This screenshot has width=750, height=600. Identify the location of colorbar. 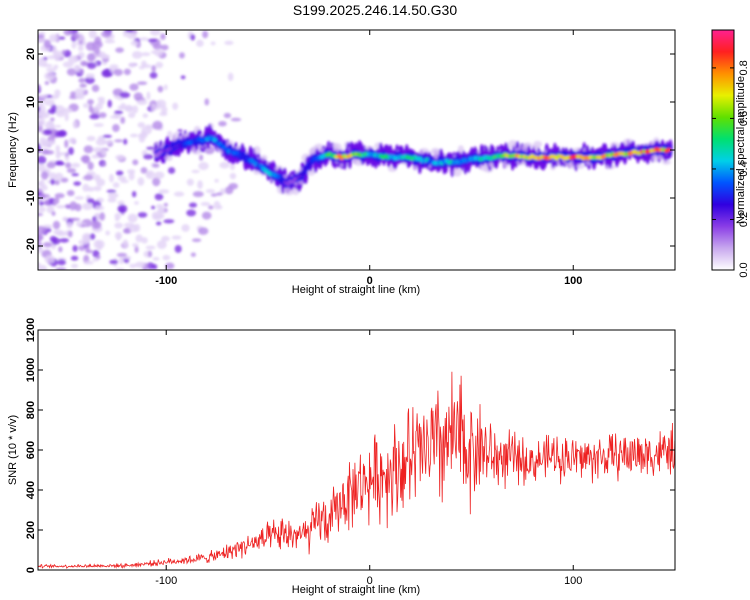
(723, 150).